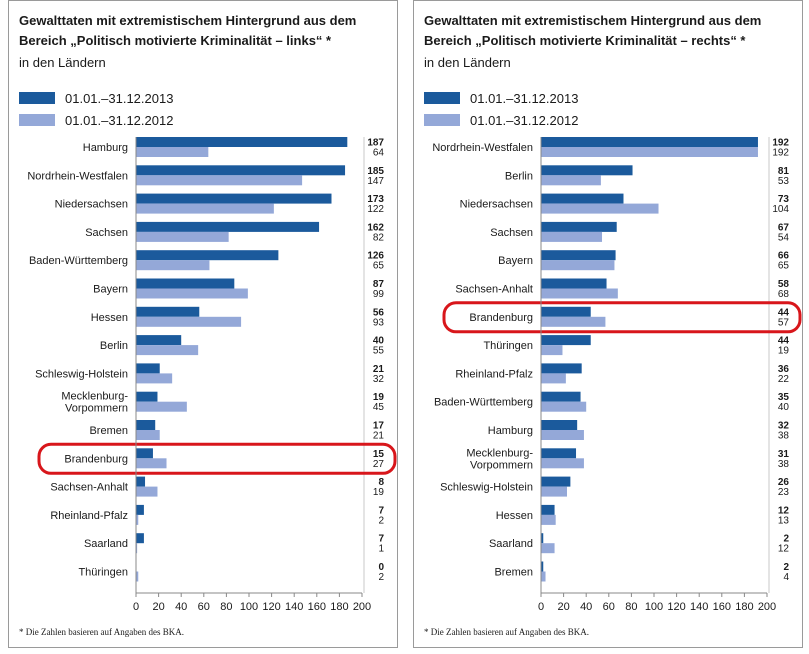 The image size is (809, 654). I want to click on value-label-2012-schleswig-holstein: 32, so click(379, 379).